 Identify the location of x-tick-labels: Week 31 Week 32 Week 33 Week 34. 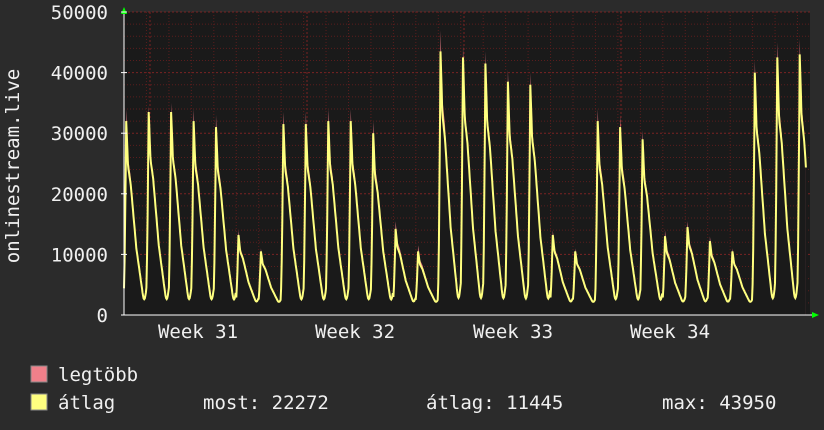
(434, 332).